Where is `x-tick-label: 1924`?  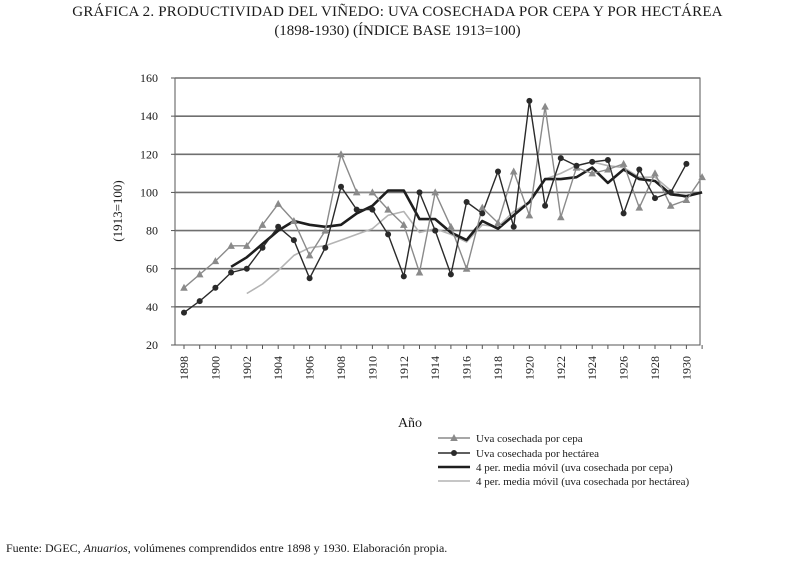
x-tick-label: 1924 is located at coordinates (592, 368).